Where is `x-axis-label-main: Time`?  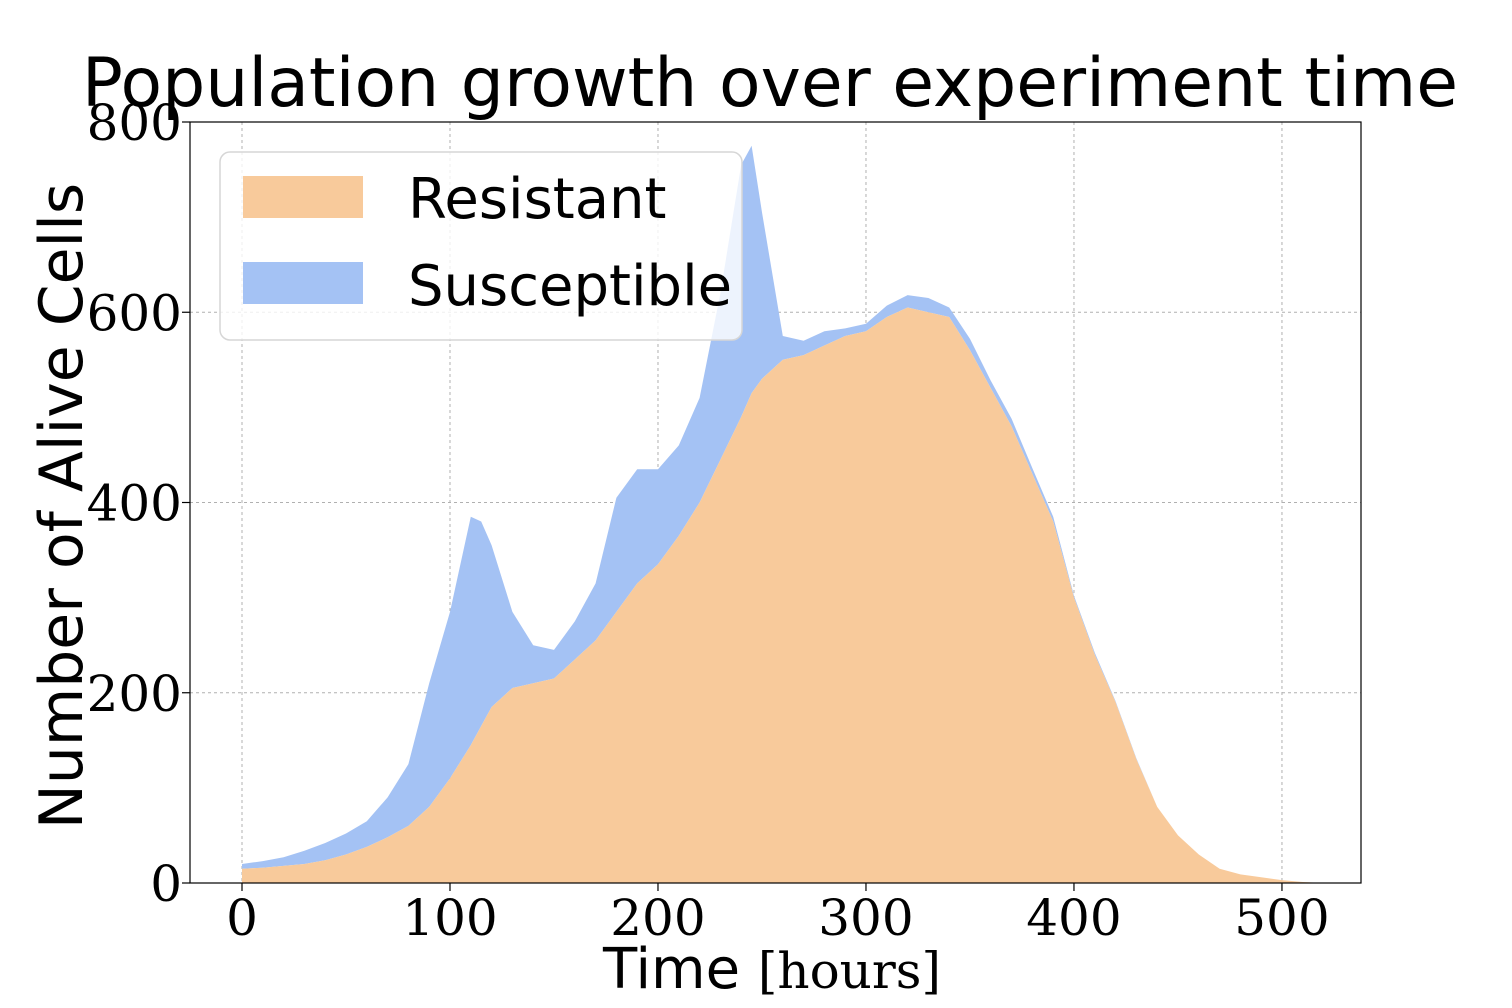 x-axis-label-main: Time is located at coordinates (671, 969).